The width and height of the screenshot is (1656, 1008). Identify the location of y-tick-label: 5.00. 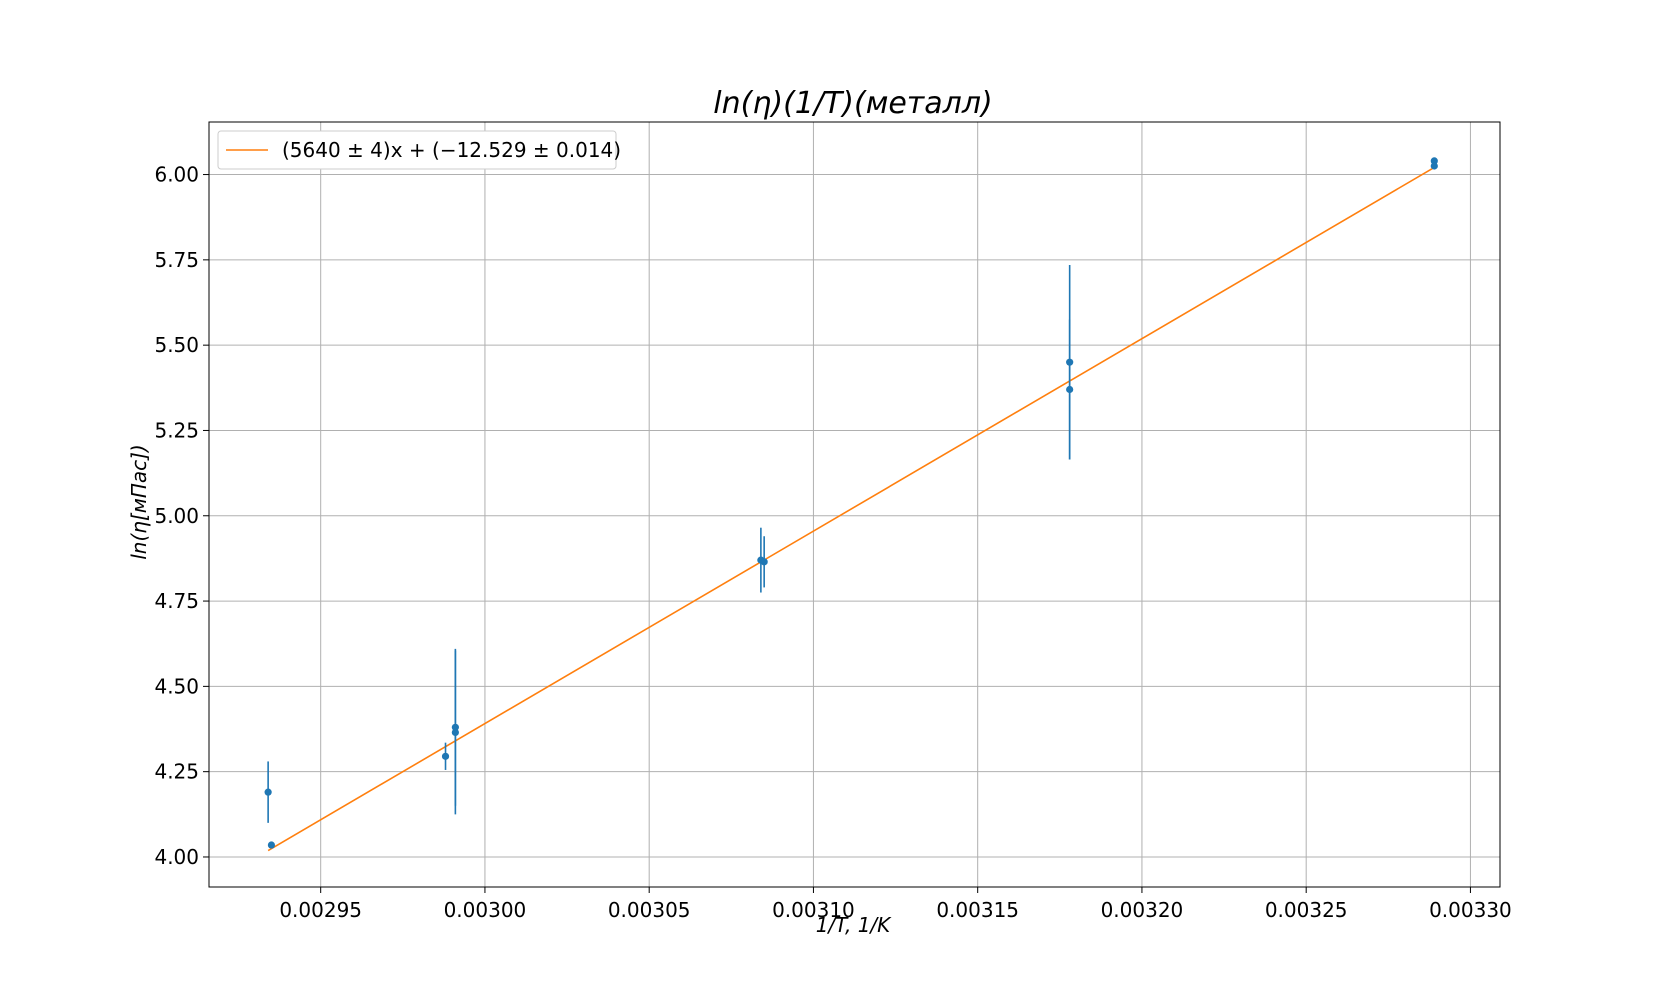
(176, 516).